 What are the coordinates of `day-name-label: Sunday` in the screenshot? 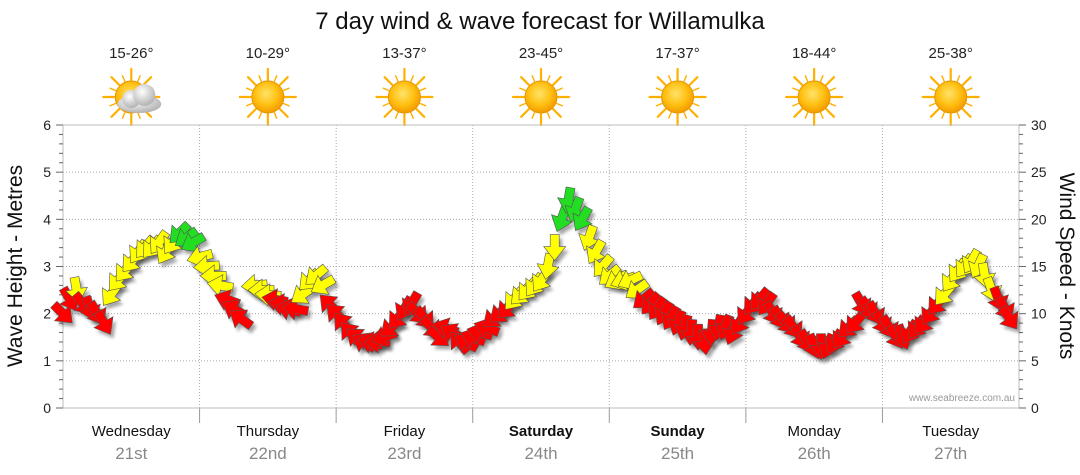 It's located at (677, 431).